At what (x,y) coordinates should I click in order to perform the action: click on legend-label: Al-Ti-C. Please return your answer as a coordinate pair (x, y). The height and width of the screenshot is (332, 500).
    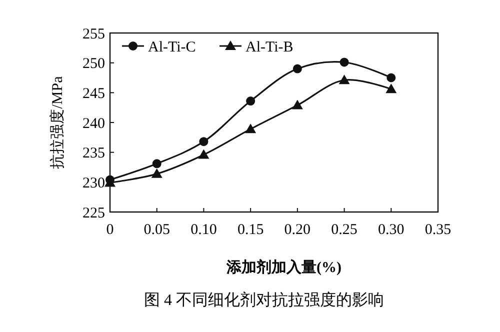
    Looking at the image, I should click on (172, 47).